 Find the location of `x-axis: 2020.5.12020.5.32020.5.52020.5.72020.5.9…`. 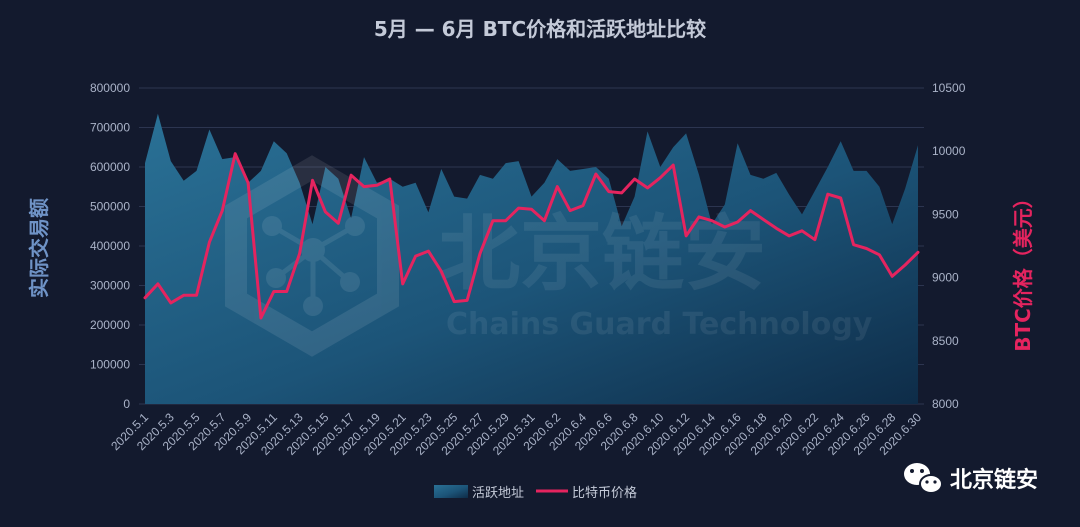

x-axis: 2020.5.12020.5.32020.5.52020.5.72020.5.9… is located at coordinates (516, 434).